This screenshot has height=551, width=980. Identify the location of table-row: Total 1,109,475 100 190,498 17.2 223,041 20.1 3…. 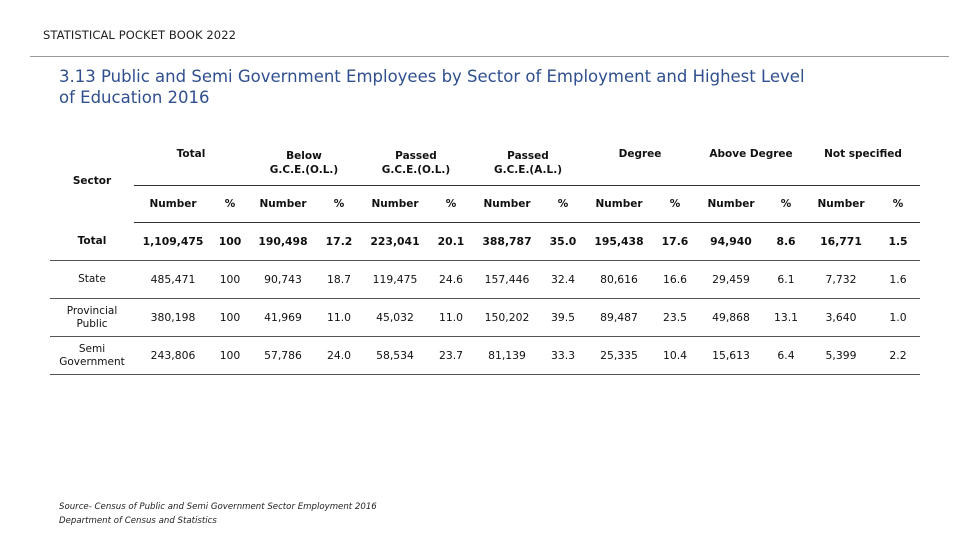
(485, 241).